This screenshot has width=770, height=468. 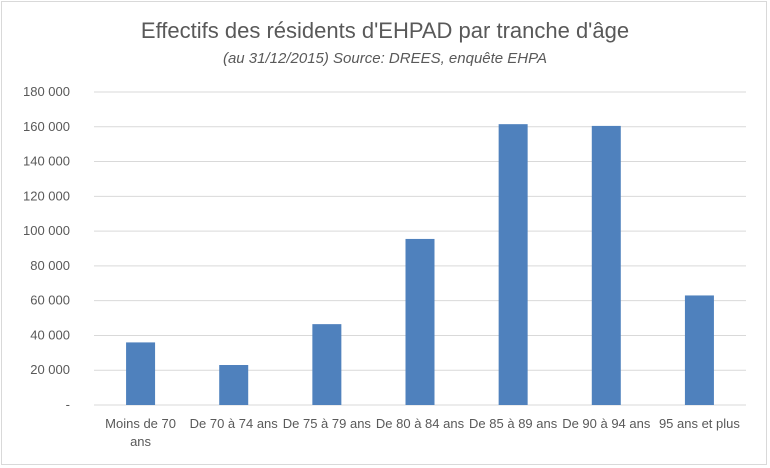 What do you see at coordinates (140, 423) in the screenshot?
I see `x-tick-label-0-line-0: Moins de 70` at bounding box center [140, 423].